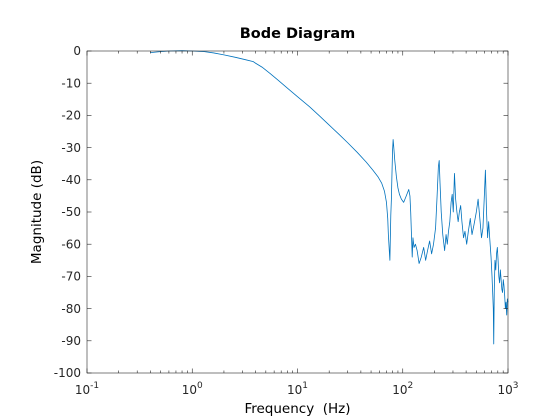  I want to click on x-tick-label: 10⁰, so click(192, 389).